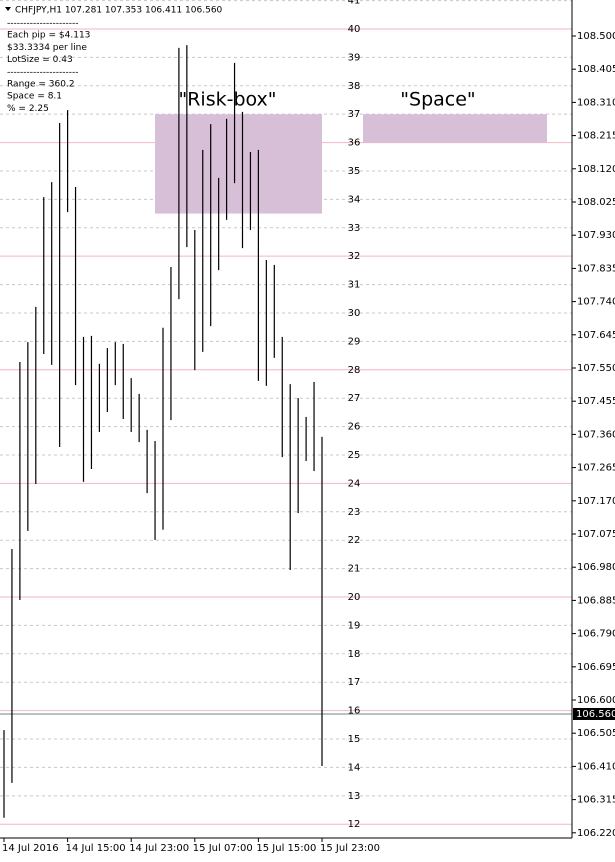  What do you see at coordinates (354, 370) in the screenshot?
I see `level-label: 28` at bounding box center [354, 370].